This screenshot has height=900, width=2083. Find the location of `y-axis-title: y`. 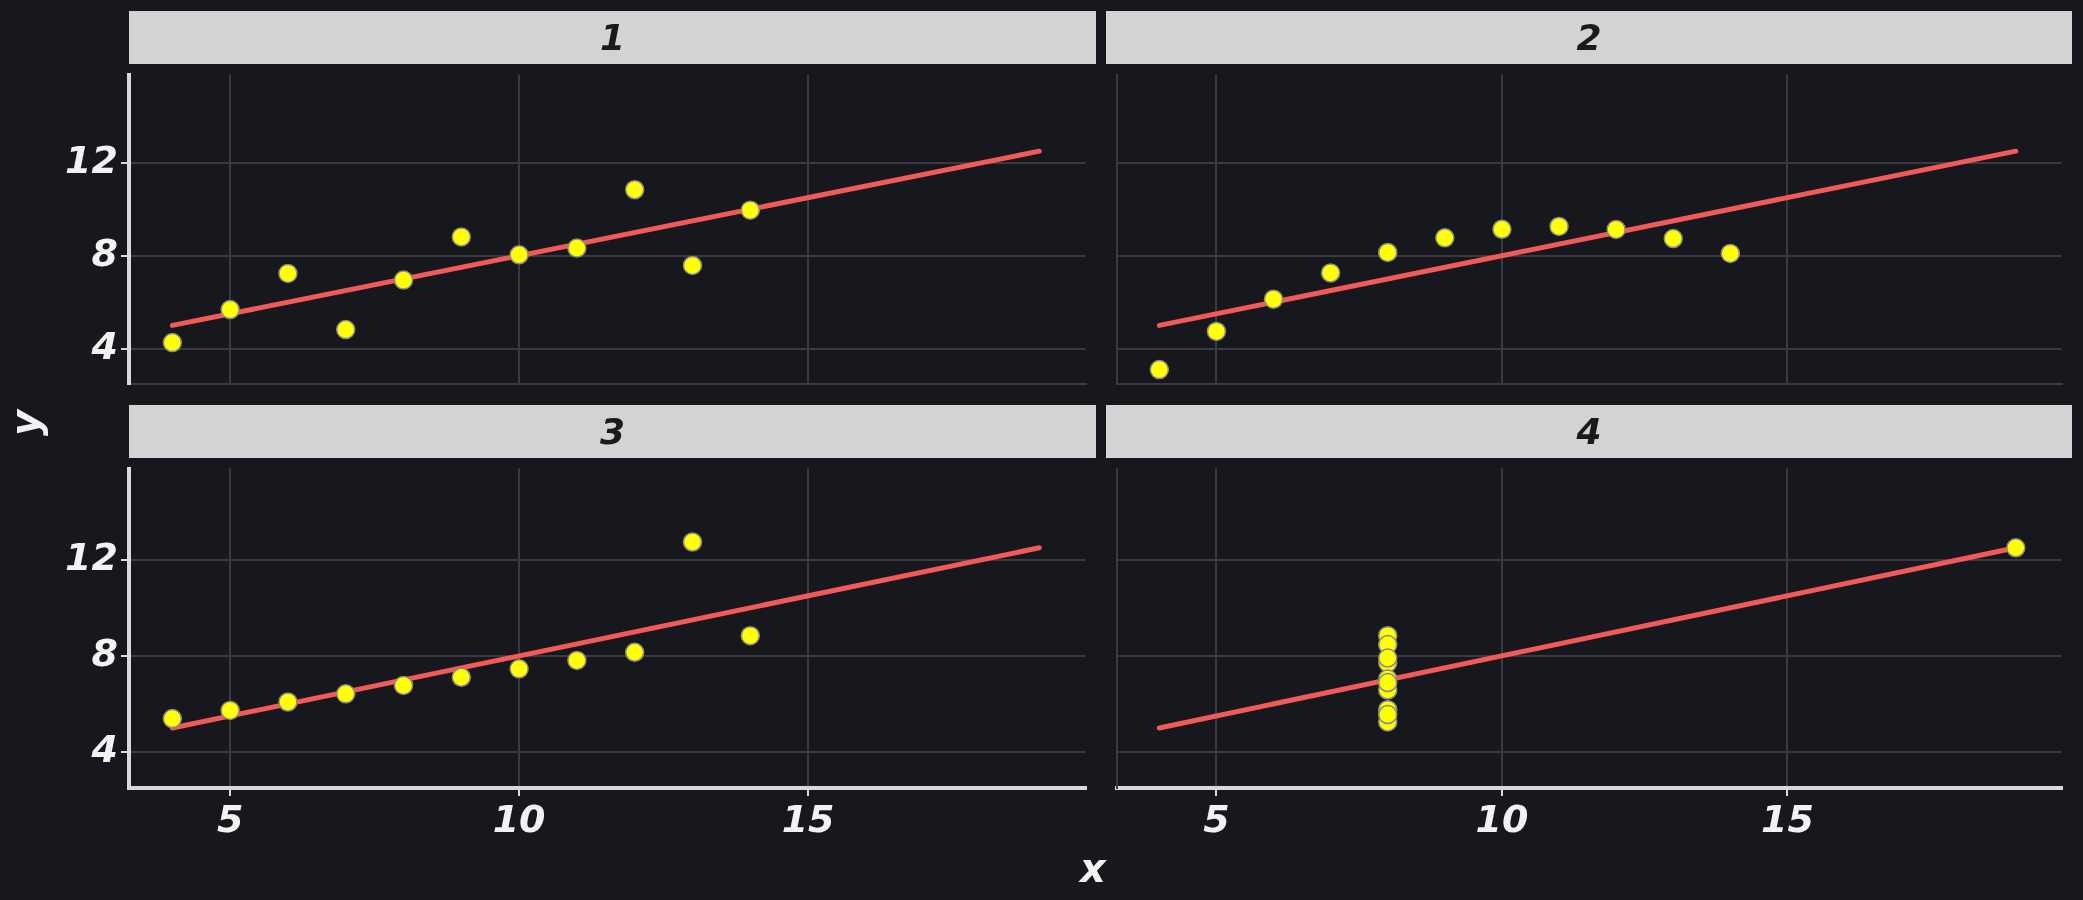

y-axis-title: y is located at coordinates (25, 423).